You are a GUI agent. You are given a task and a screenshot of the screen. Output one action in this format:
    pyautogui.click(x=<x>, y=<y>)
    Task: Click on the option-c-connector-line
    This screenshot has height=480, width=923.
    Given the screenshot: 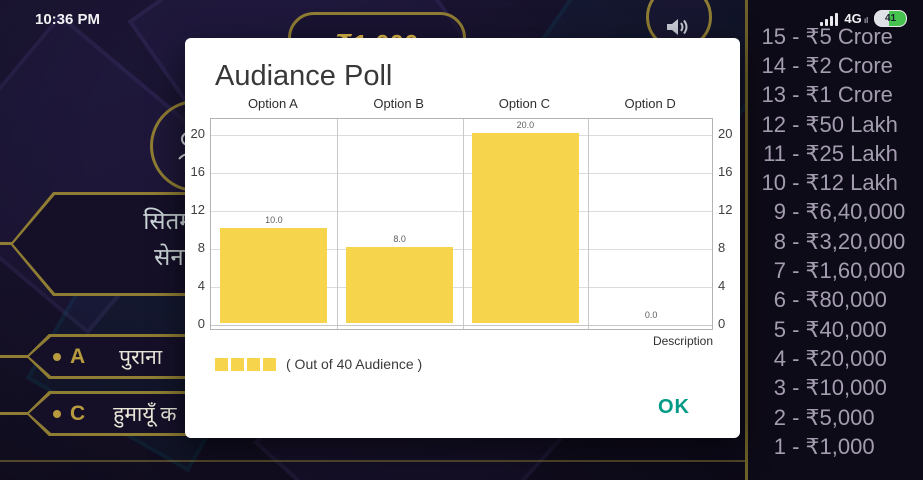 What is the action you would take?
    pyautogui.click(x=17, y=413)
    